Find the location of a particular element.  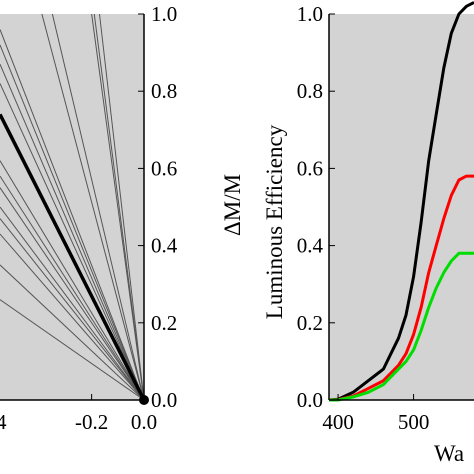

left-y-ticks: 0.0 0.2 0.4 0.6 0.8 1.0 is located at coordinates (158, 207).